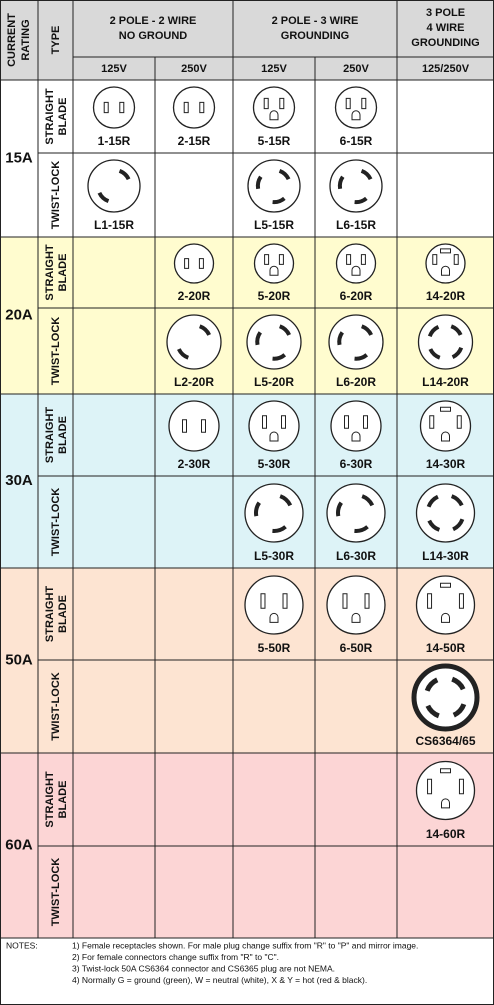 This screenshot has height=1005, width=494. I want to click on header-bg, so click(247, 40).